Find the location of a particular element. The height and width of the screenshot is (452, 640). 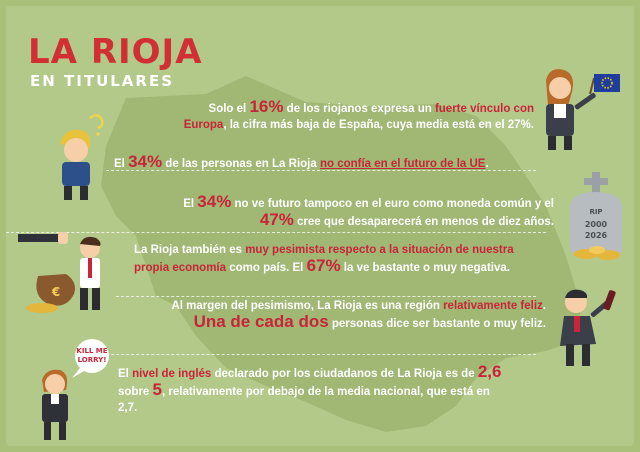

gravestone-text: 2026 is located at coordinates (596, 235).